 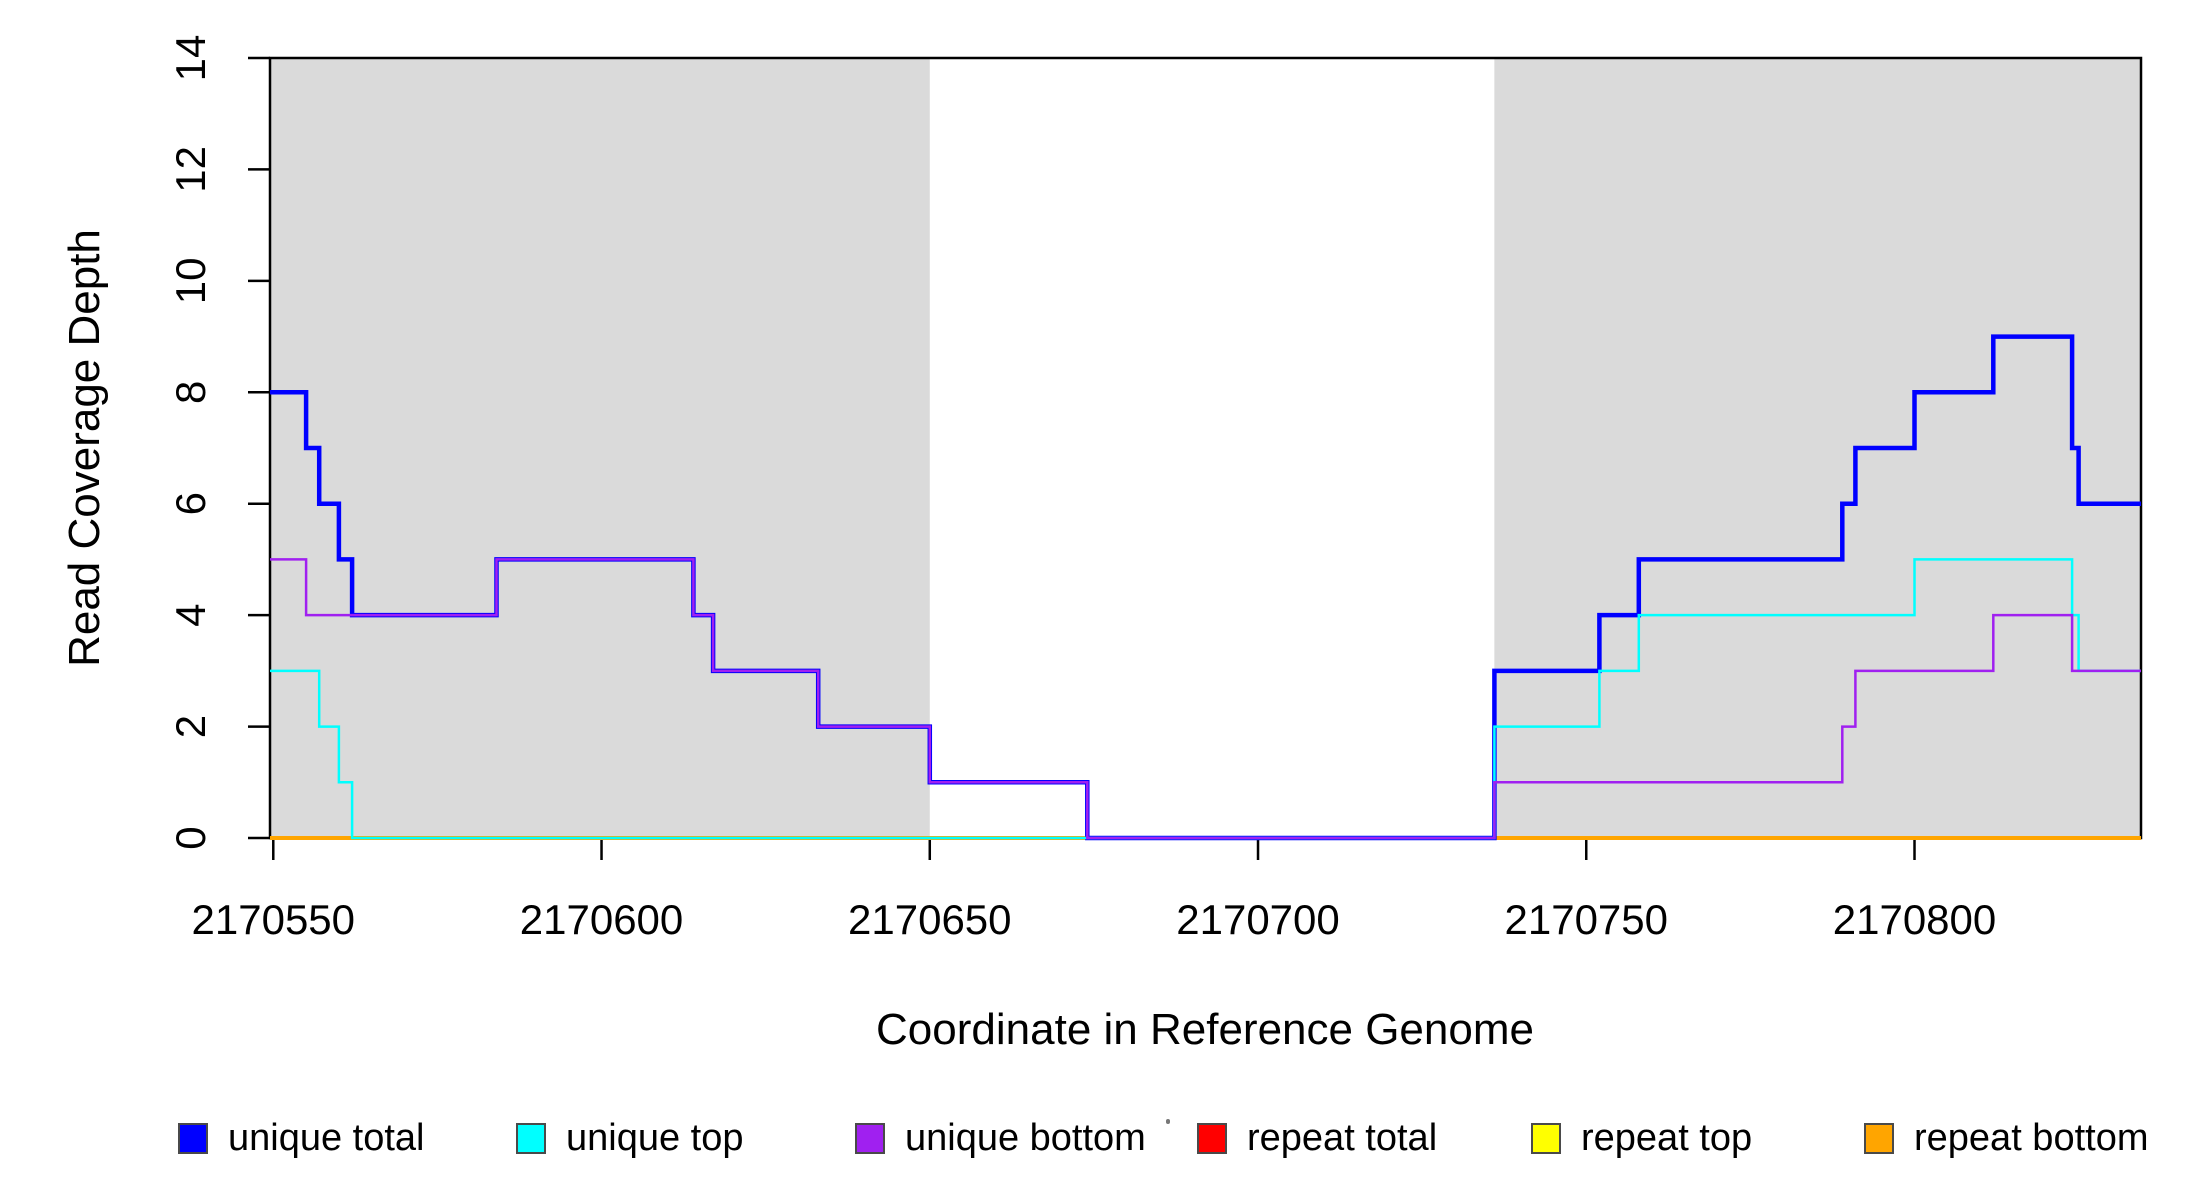 What do you see at coordinates (531, 1138) in the screenshot?
I see `unique-top-swatch` at bounding box center [531, 1138].